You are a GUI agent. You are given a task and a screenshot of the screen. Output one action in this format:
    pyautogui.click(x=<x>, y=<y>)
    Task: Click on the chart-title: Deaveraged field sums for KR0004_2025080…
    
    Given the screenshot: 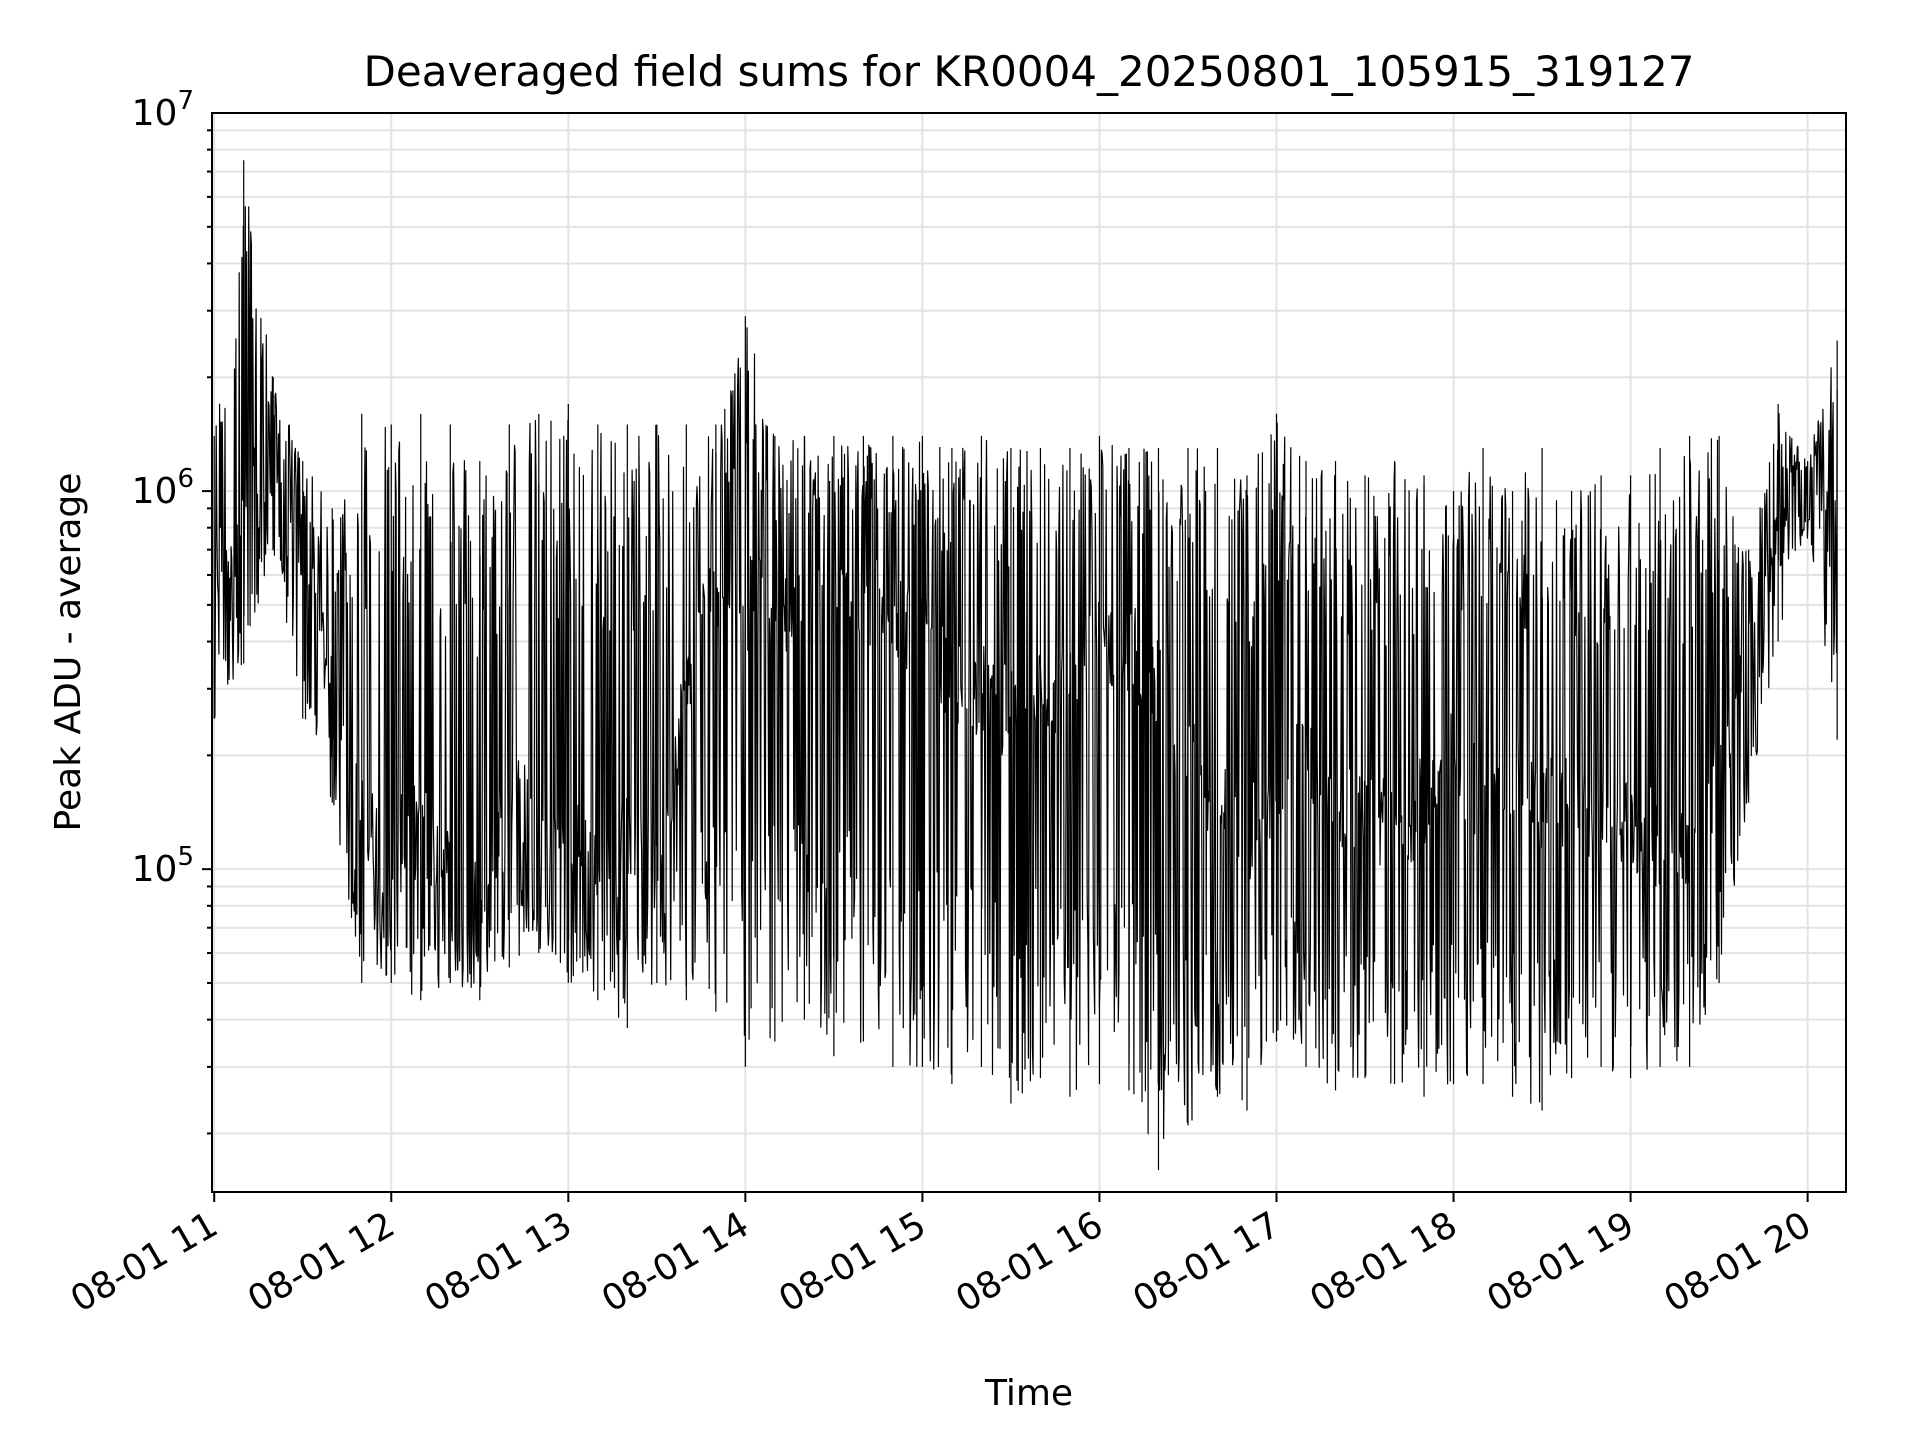 What is the action you would take?
    pyautogui.click(x=1029, y=71)
    